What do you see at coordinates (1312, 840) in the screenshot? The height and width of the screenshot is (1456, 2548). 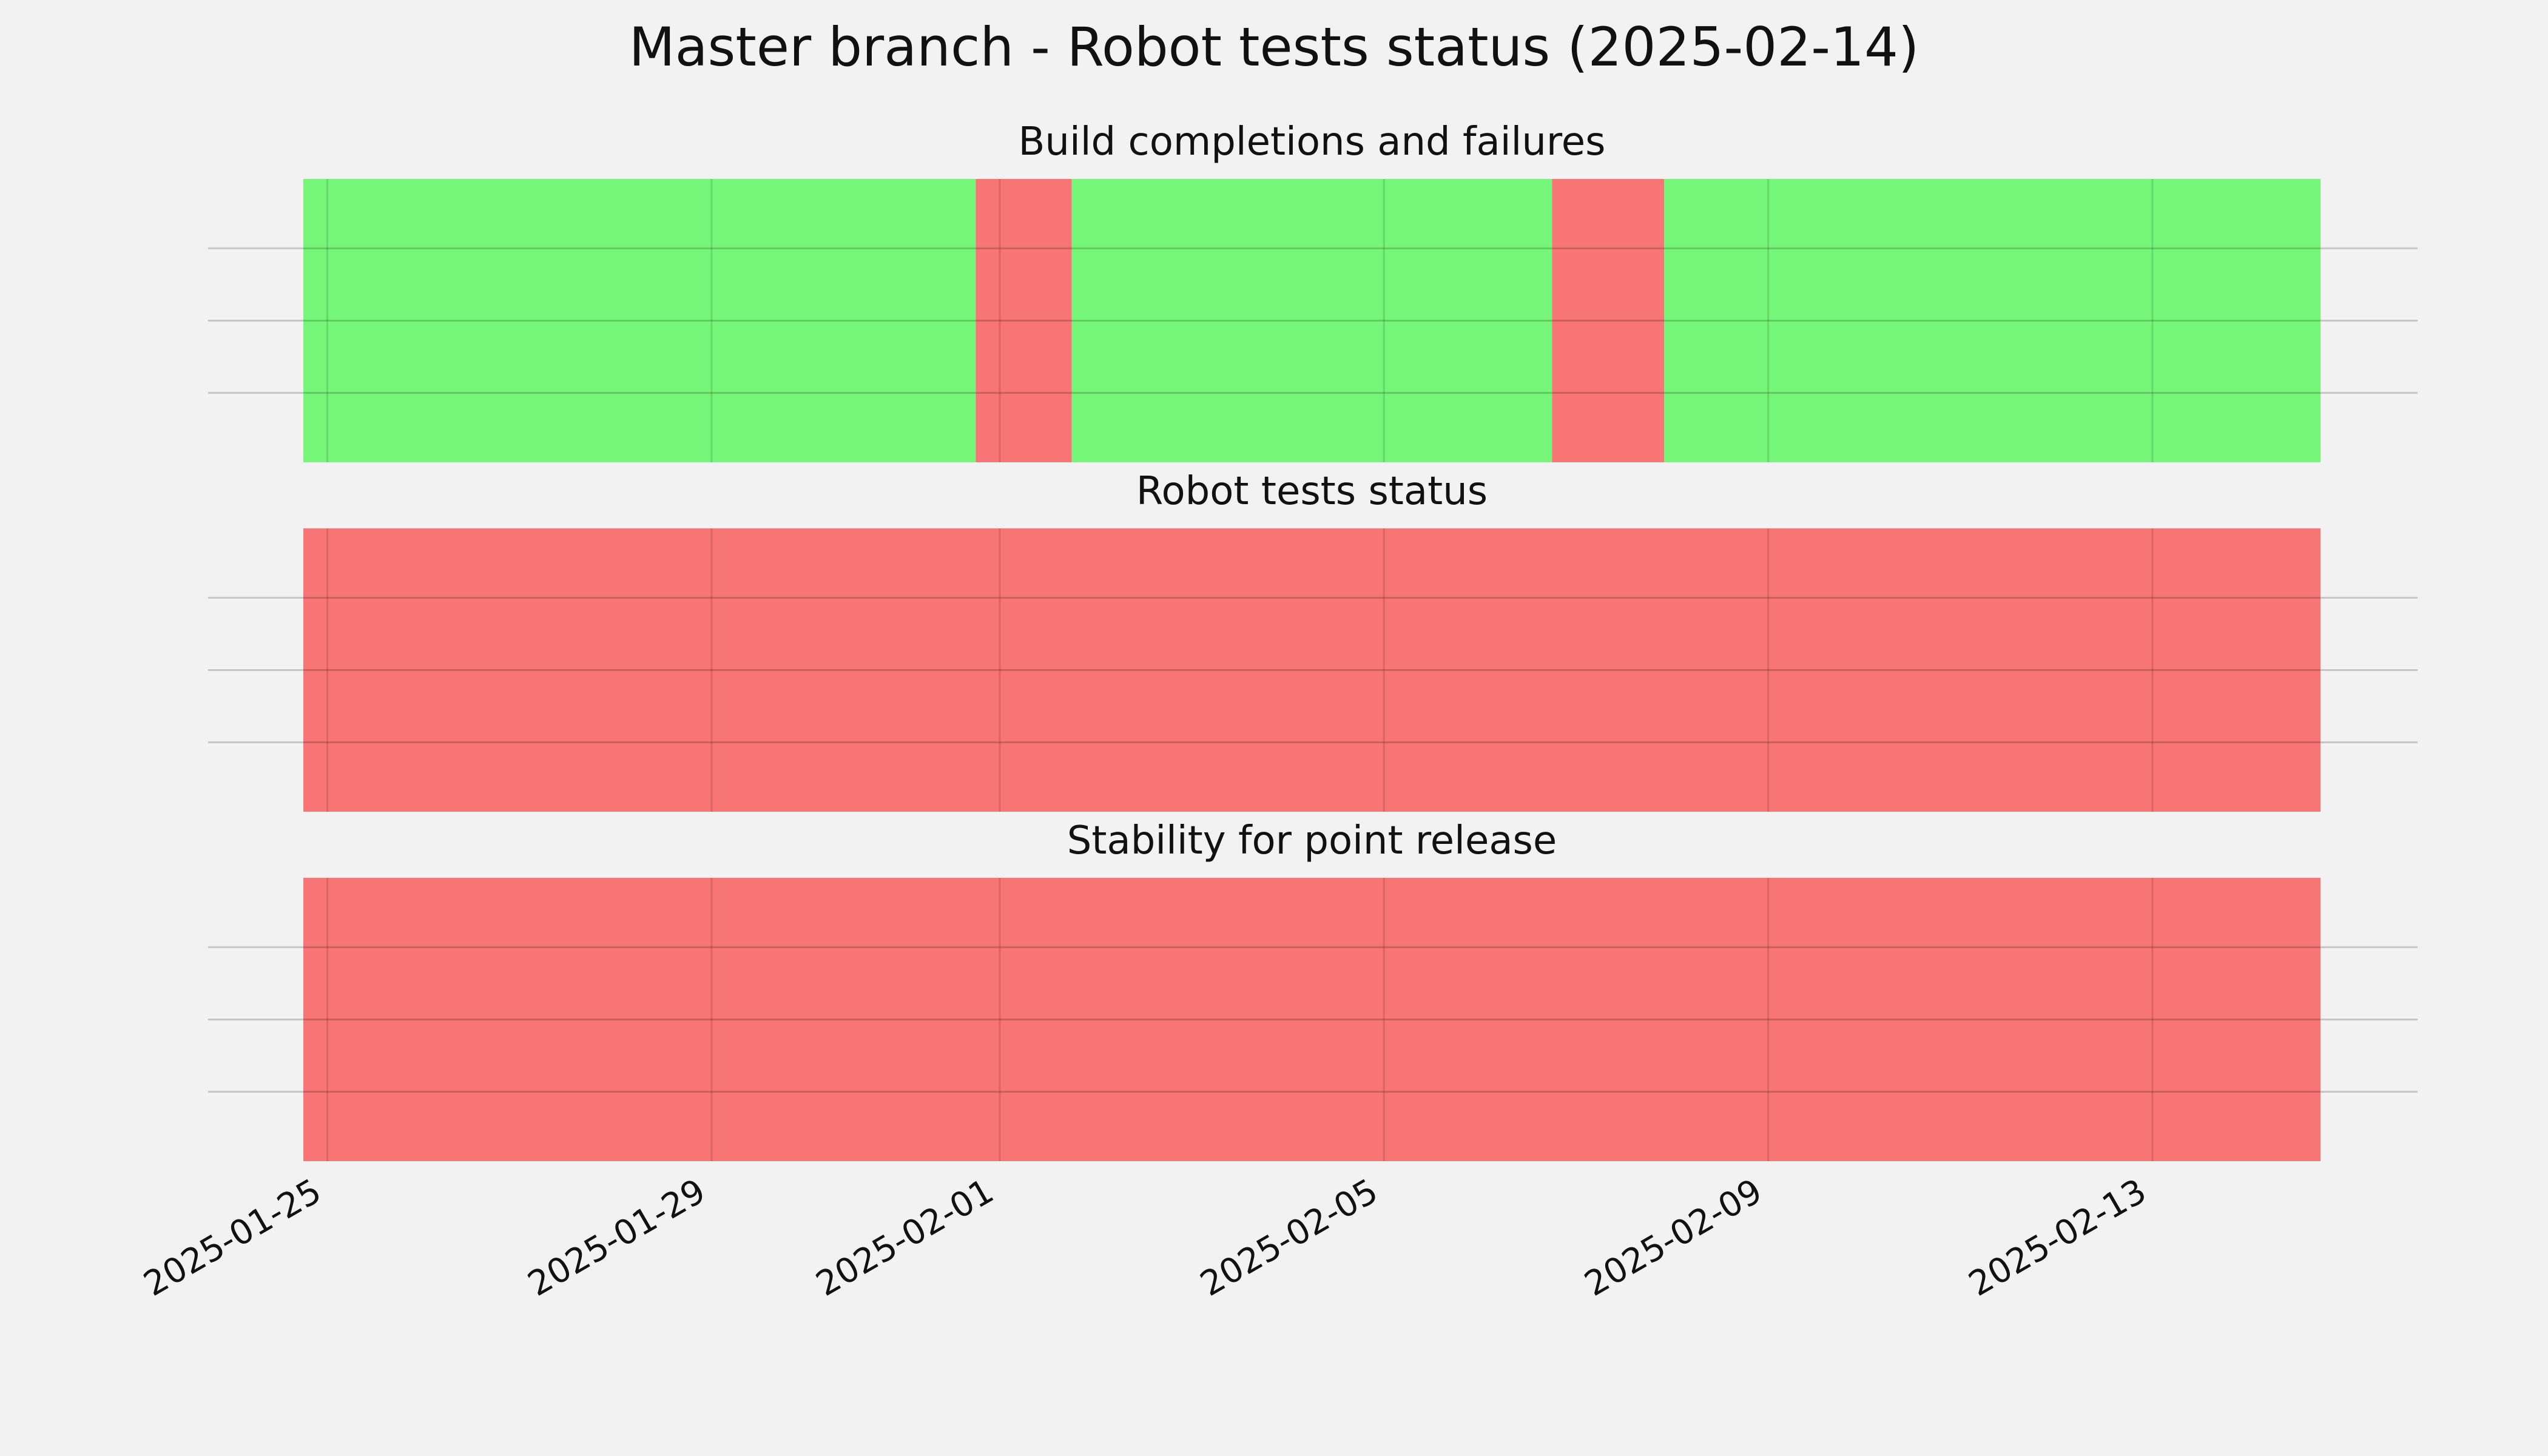 I see `panel-title: Stability for point release` at bounding box center [1312, 840].